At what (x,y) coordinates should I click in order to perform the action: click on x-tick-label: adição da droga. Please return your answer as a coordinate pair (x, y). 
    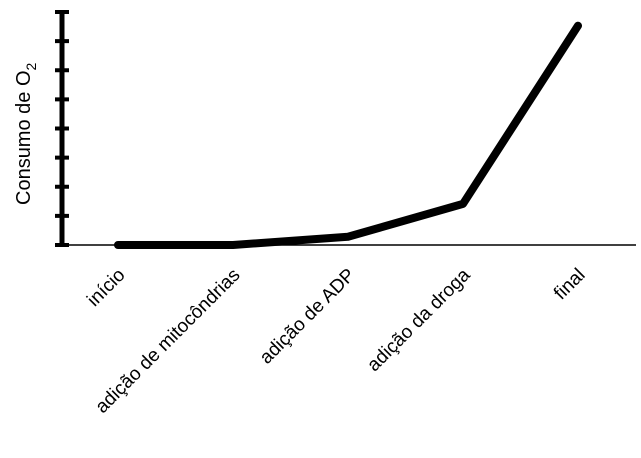
    Looking at the image, I should click on (419, 320).